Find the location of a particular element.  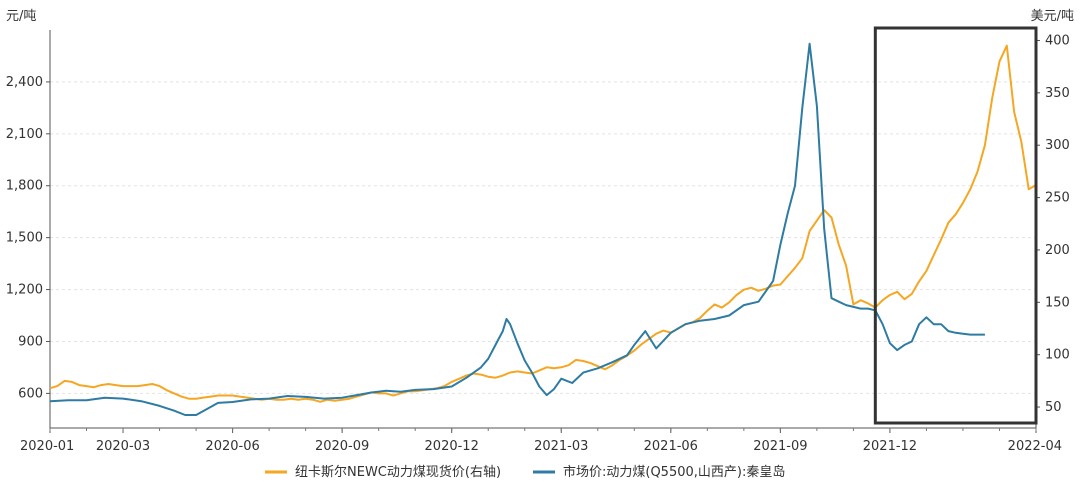

right-tick-label: 200 is located at coordinates (1057, 250).